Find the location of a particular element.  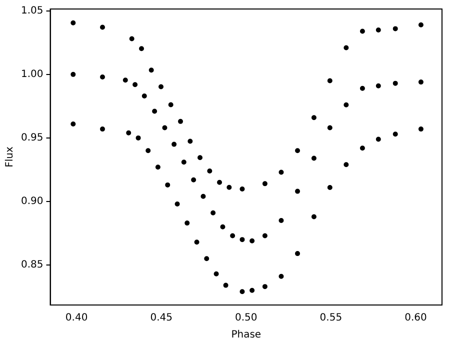

y-tick-label: 1.05 is located at coordinates (32, 11).